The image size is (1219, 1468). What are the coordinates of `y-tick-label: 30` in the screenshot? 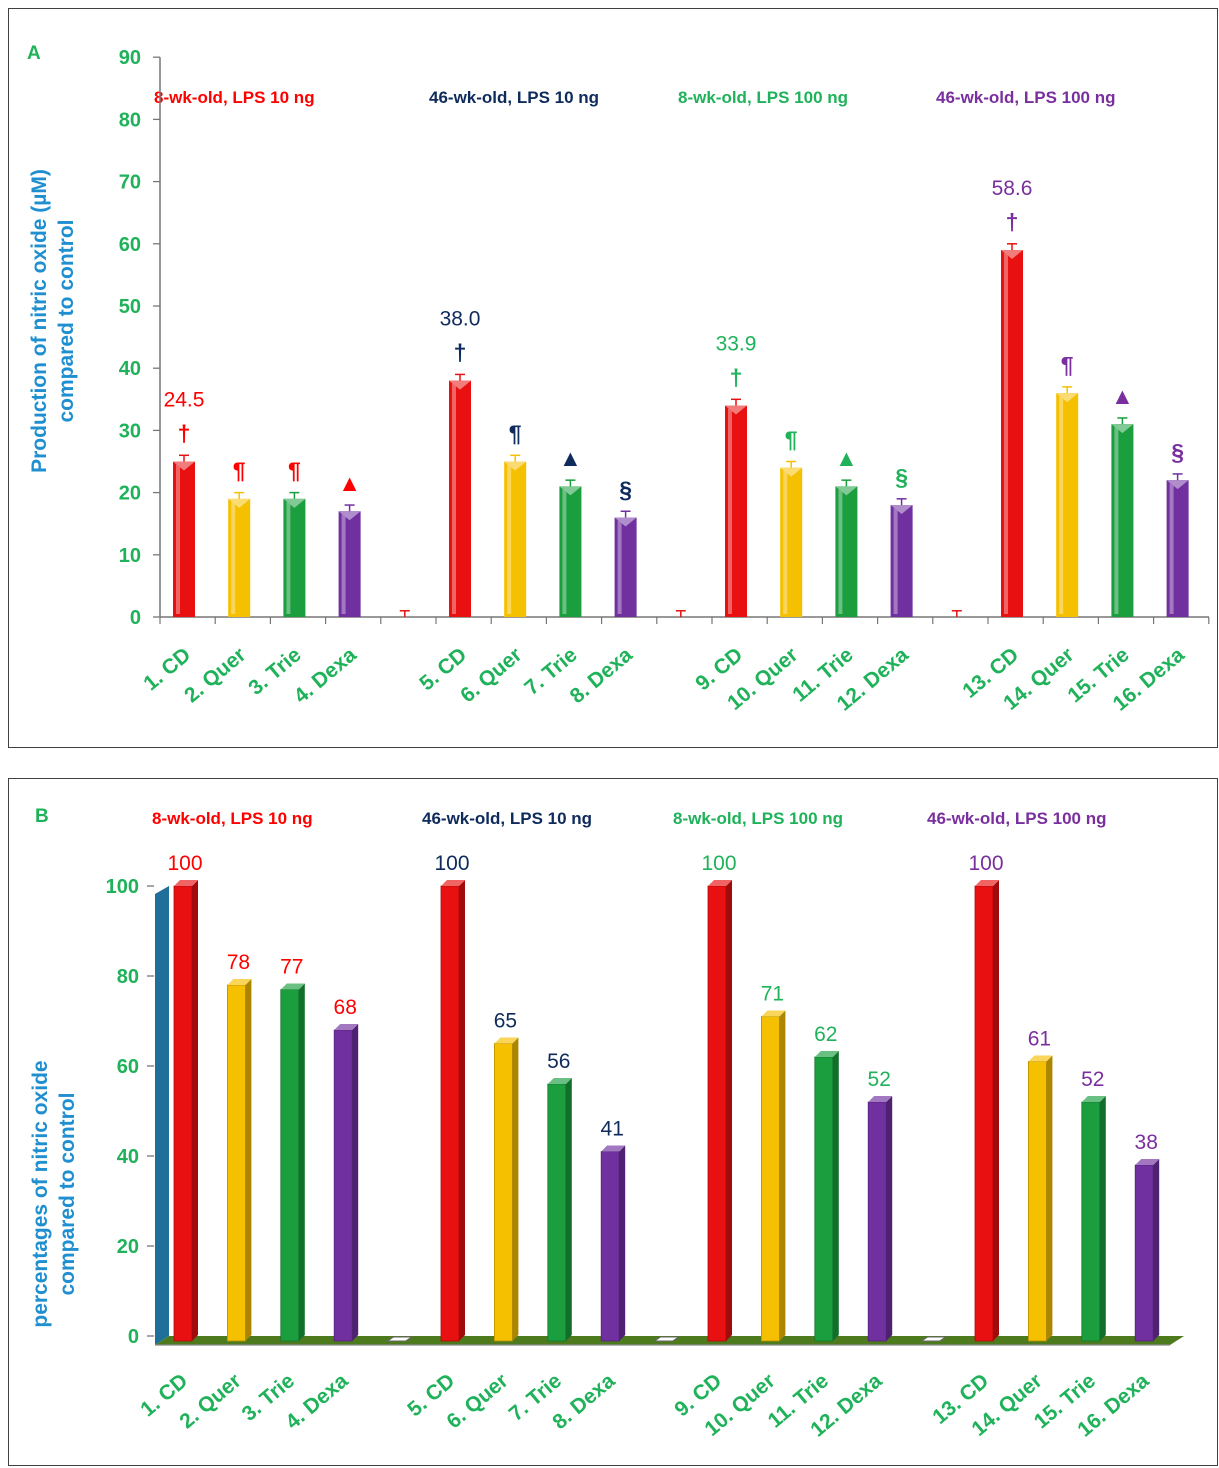 It's located at (130, 431).